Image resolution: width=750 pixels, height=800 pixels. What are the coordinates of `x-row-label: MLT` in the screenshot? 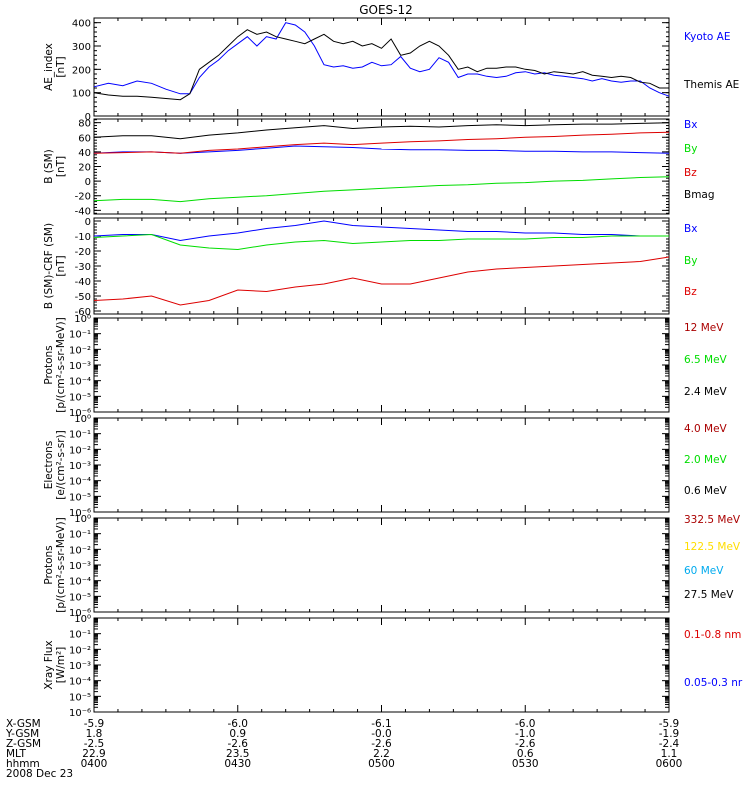 It's located at (16, 754).